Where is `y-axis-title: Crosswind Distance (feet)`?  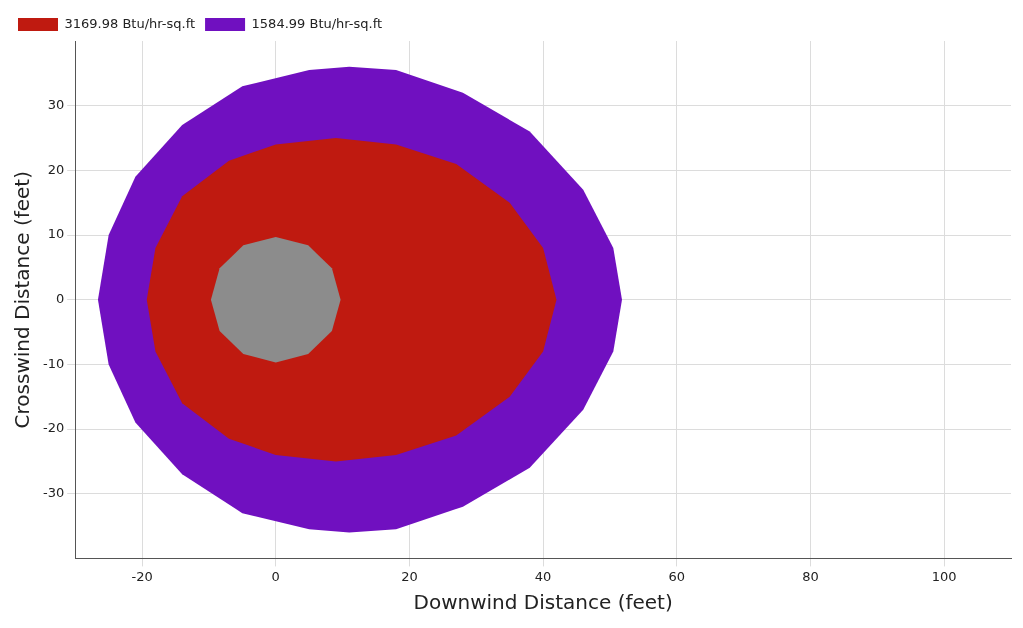
y-axis-title: Crosswind Distance (feet) is located at coordinates (22, 300).